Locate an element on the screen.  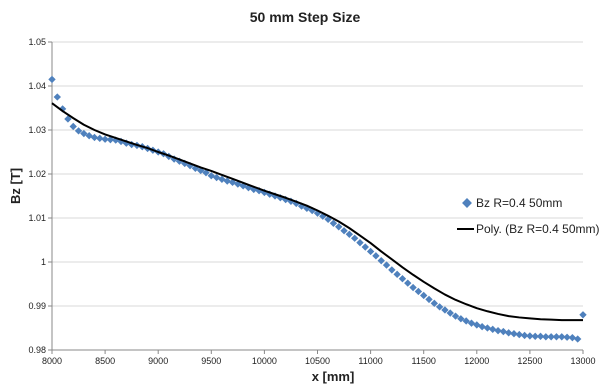
y-tick-label: 1.04 is located at coordinates (37, 86).